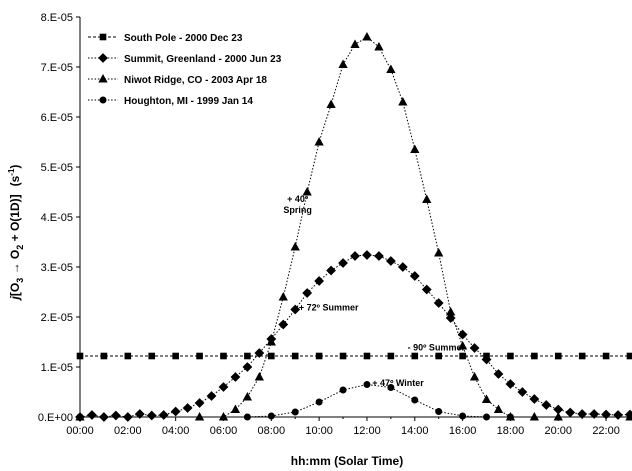  I want to click on x-tick-label: 00:00, so click(80, 431).